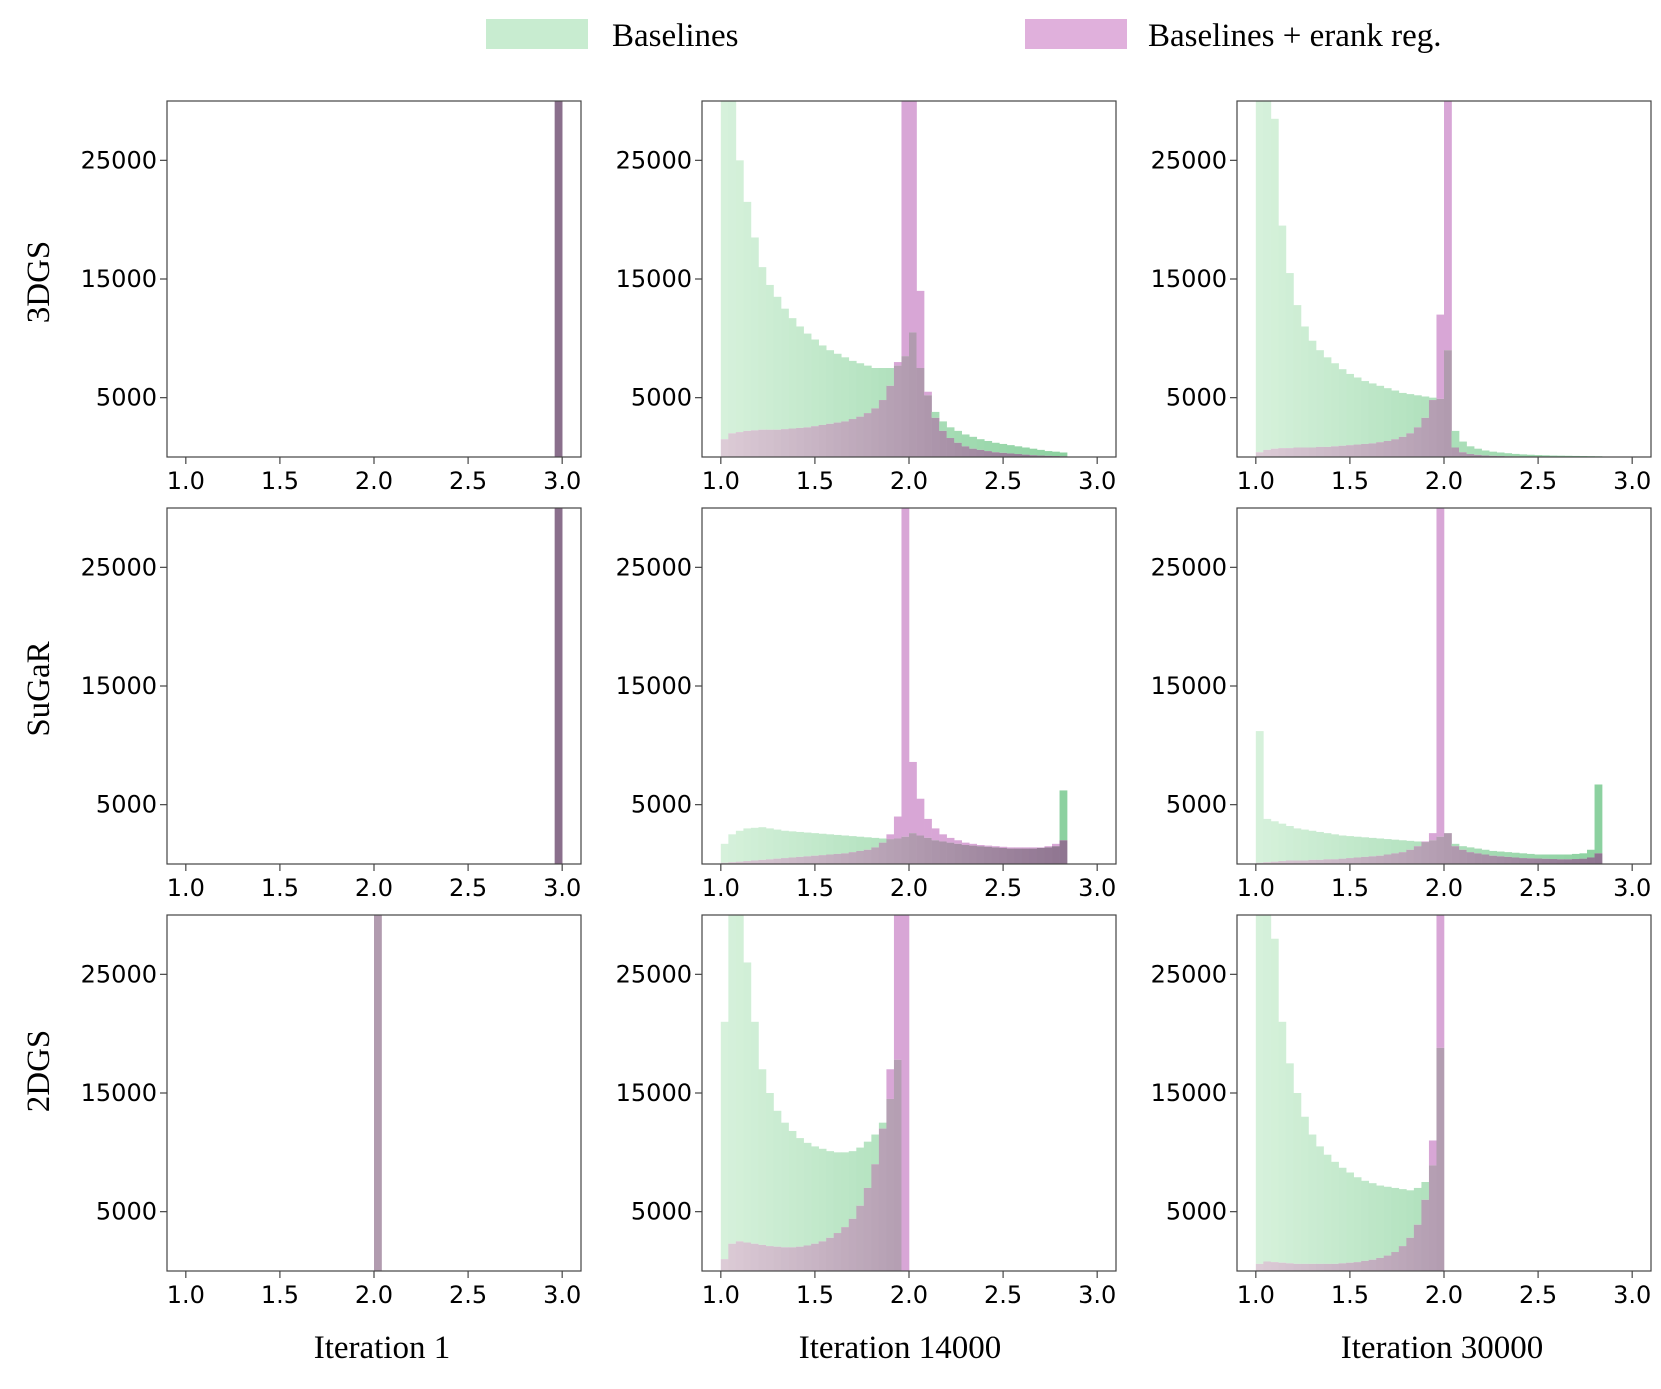 This screenshot has height=1389, width=1661. Describe the element at coordinates (1350, 888) in the screenshot. I see `x-tick-label: 1.5` at that location.